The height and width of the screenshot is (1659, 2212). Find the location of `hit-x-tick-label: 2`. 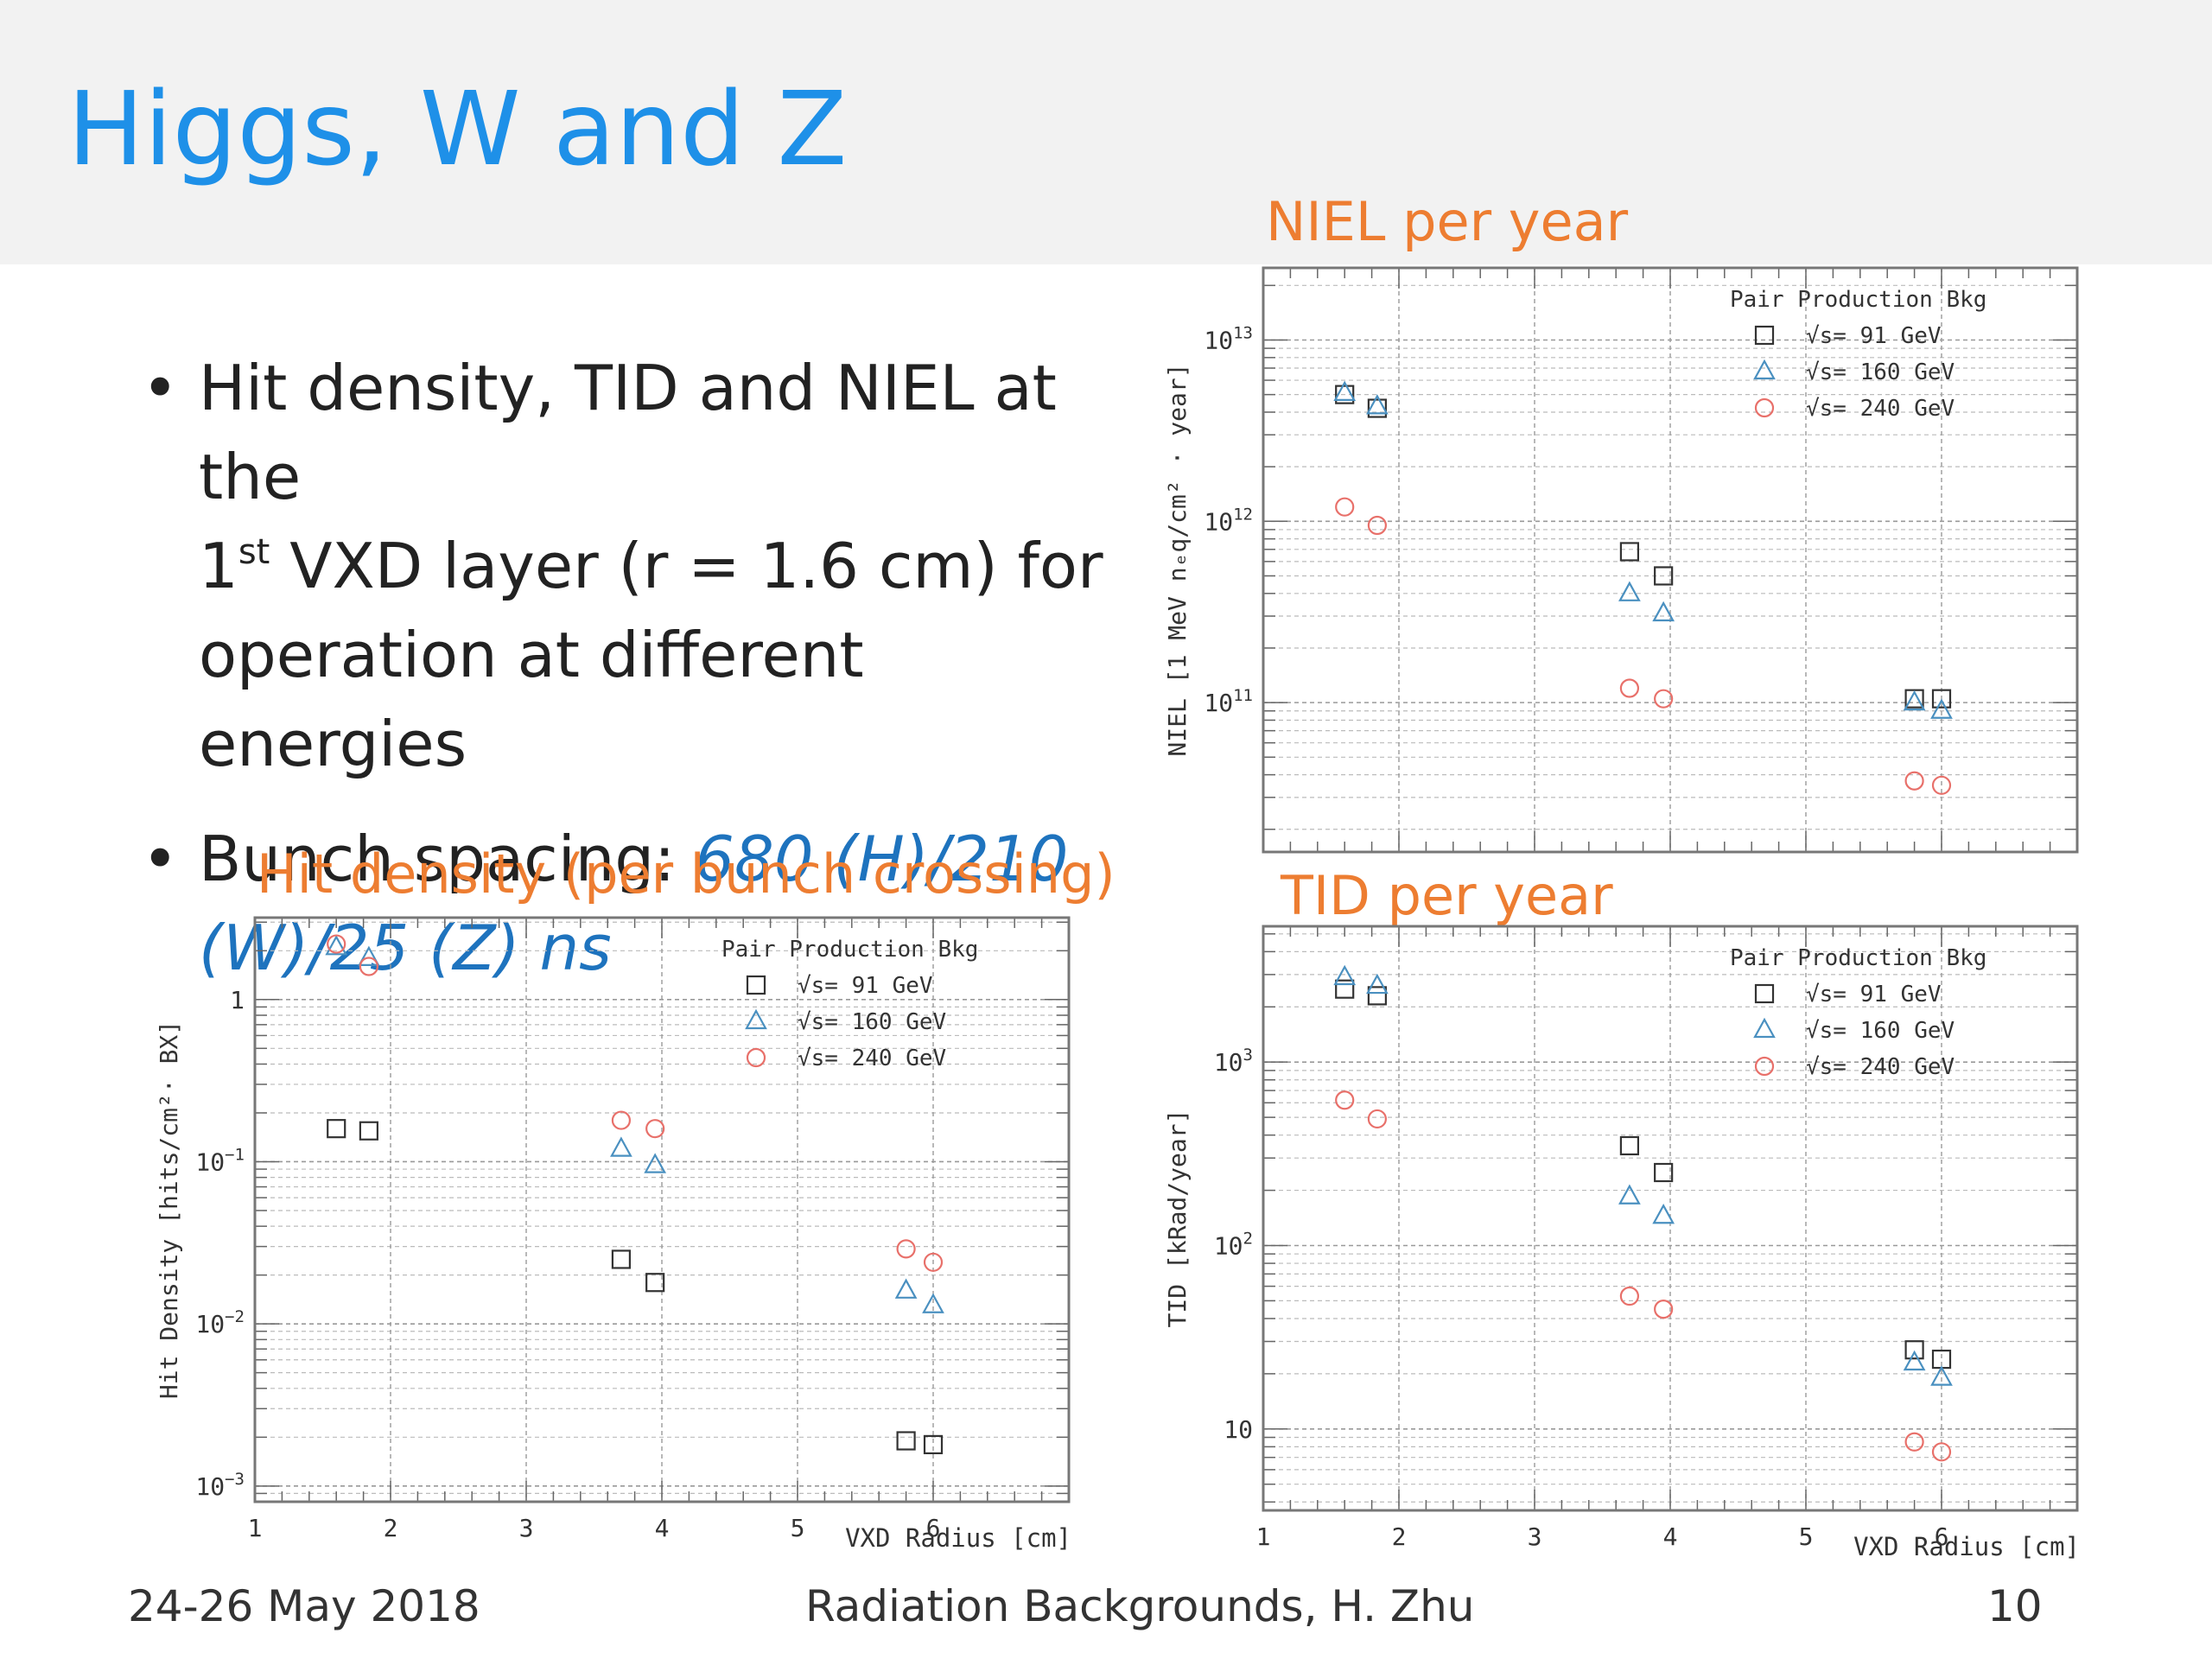

hit-x-tick-label: 2 is located at coordinates (391, 1528).